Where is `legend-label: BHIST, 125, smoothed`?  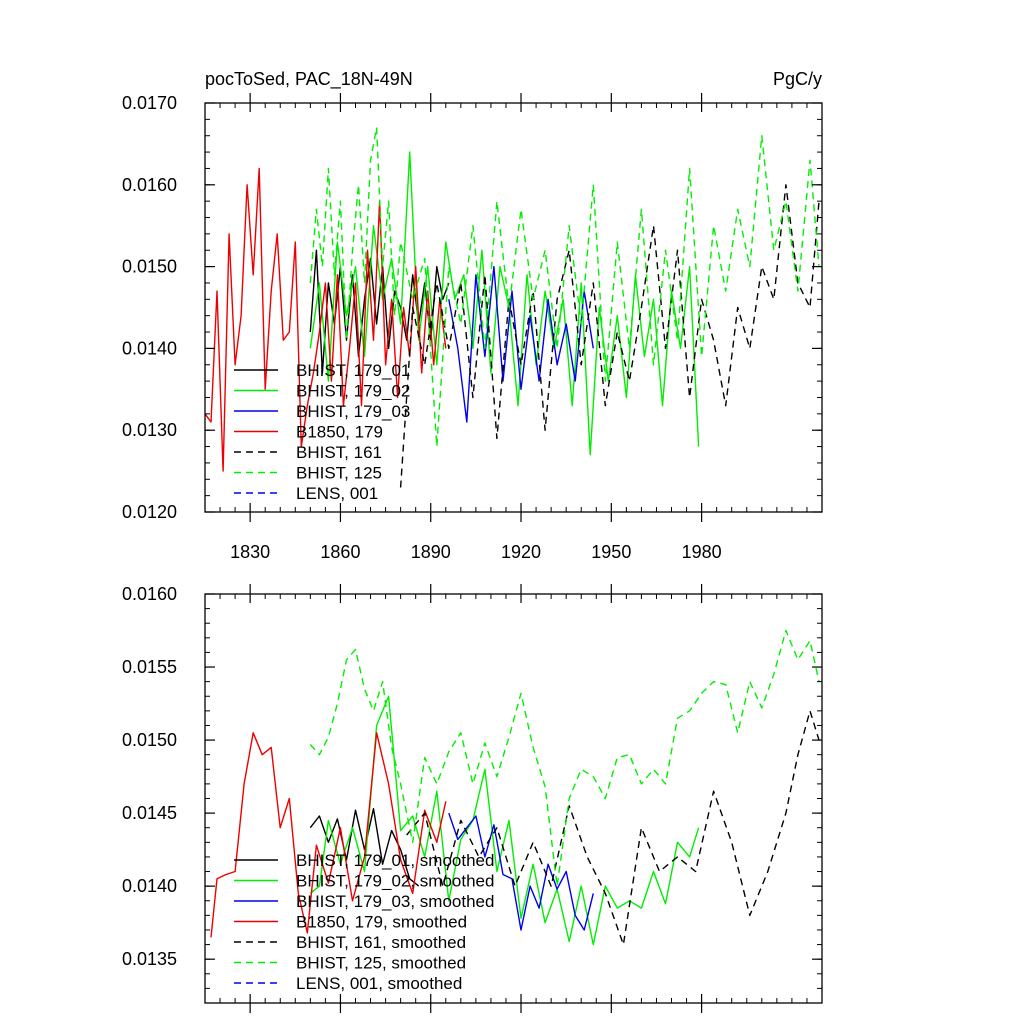
legend-label: BHIST, 125, smoothed is located at coordinates (381, 963).